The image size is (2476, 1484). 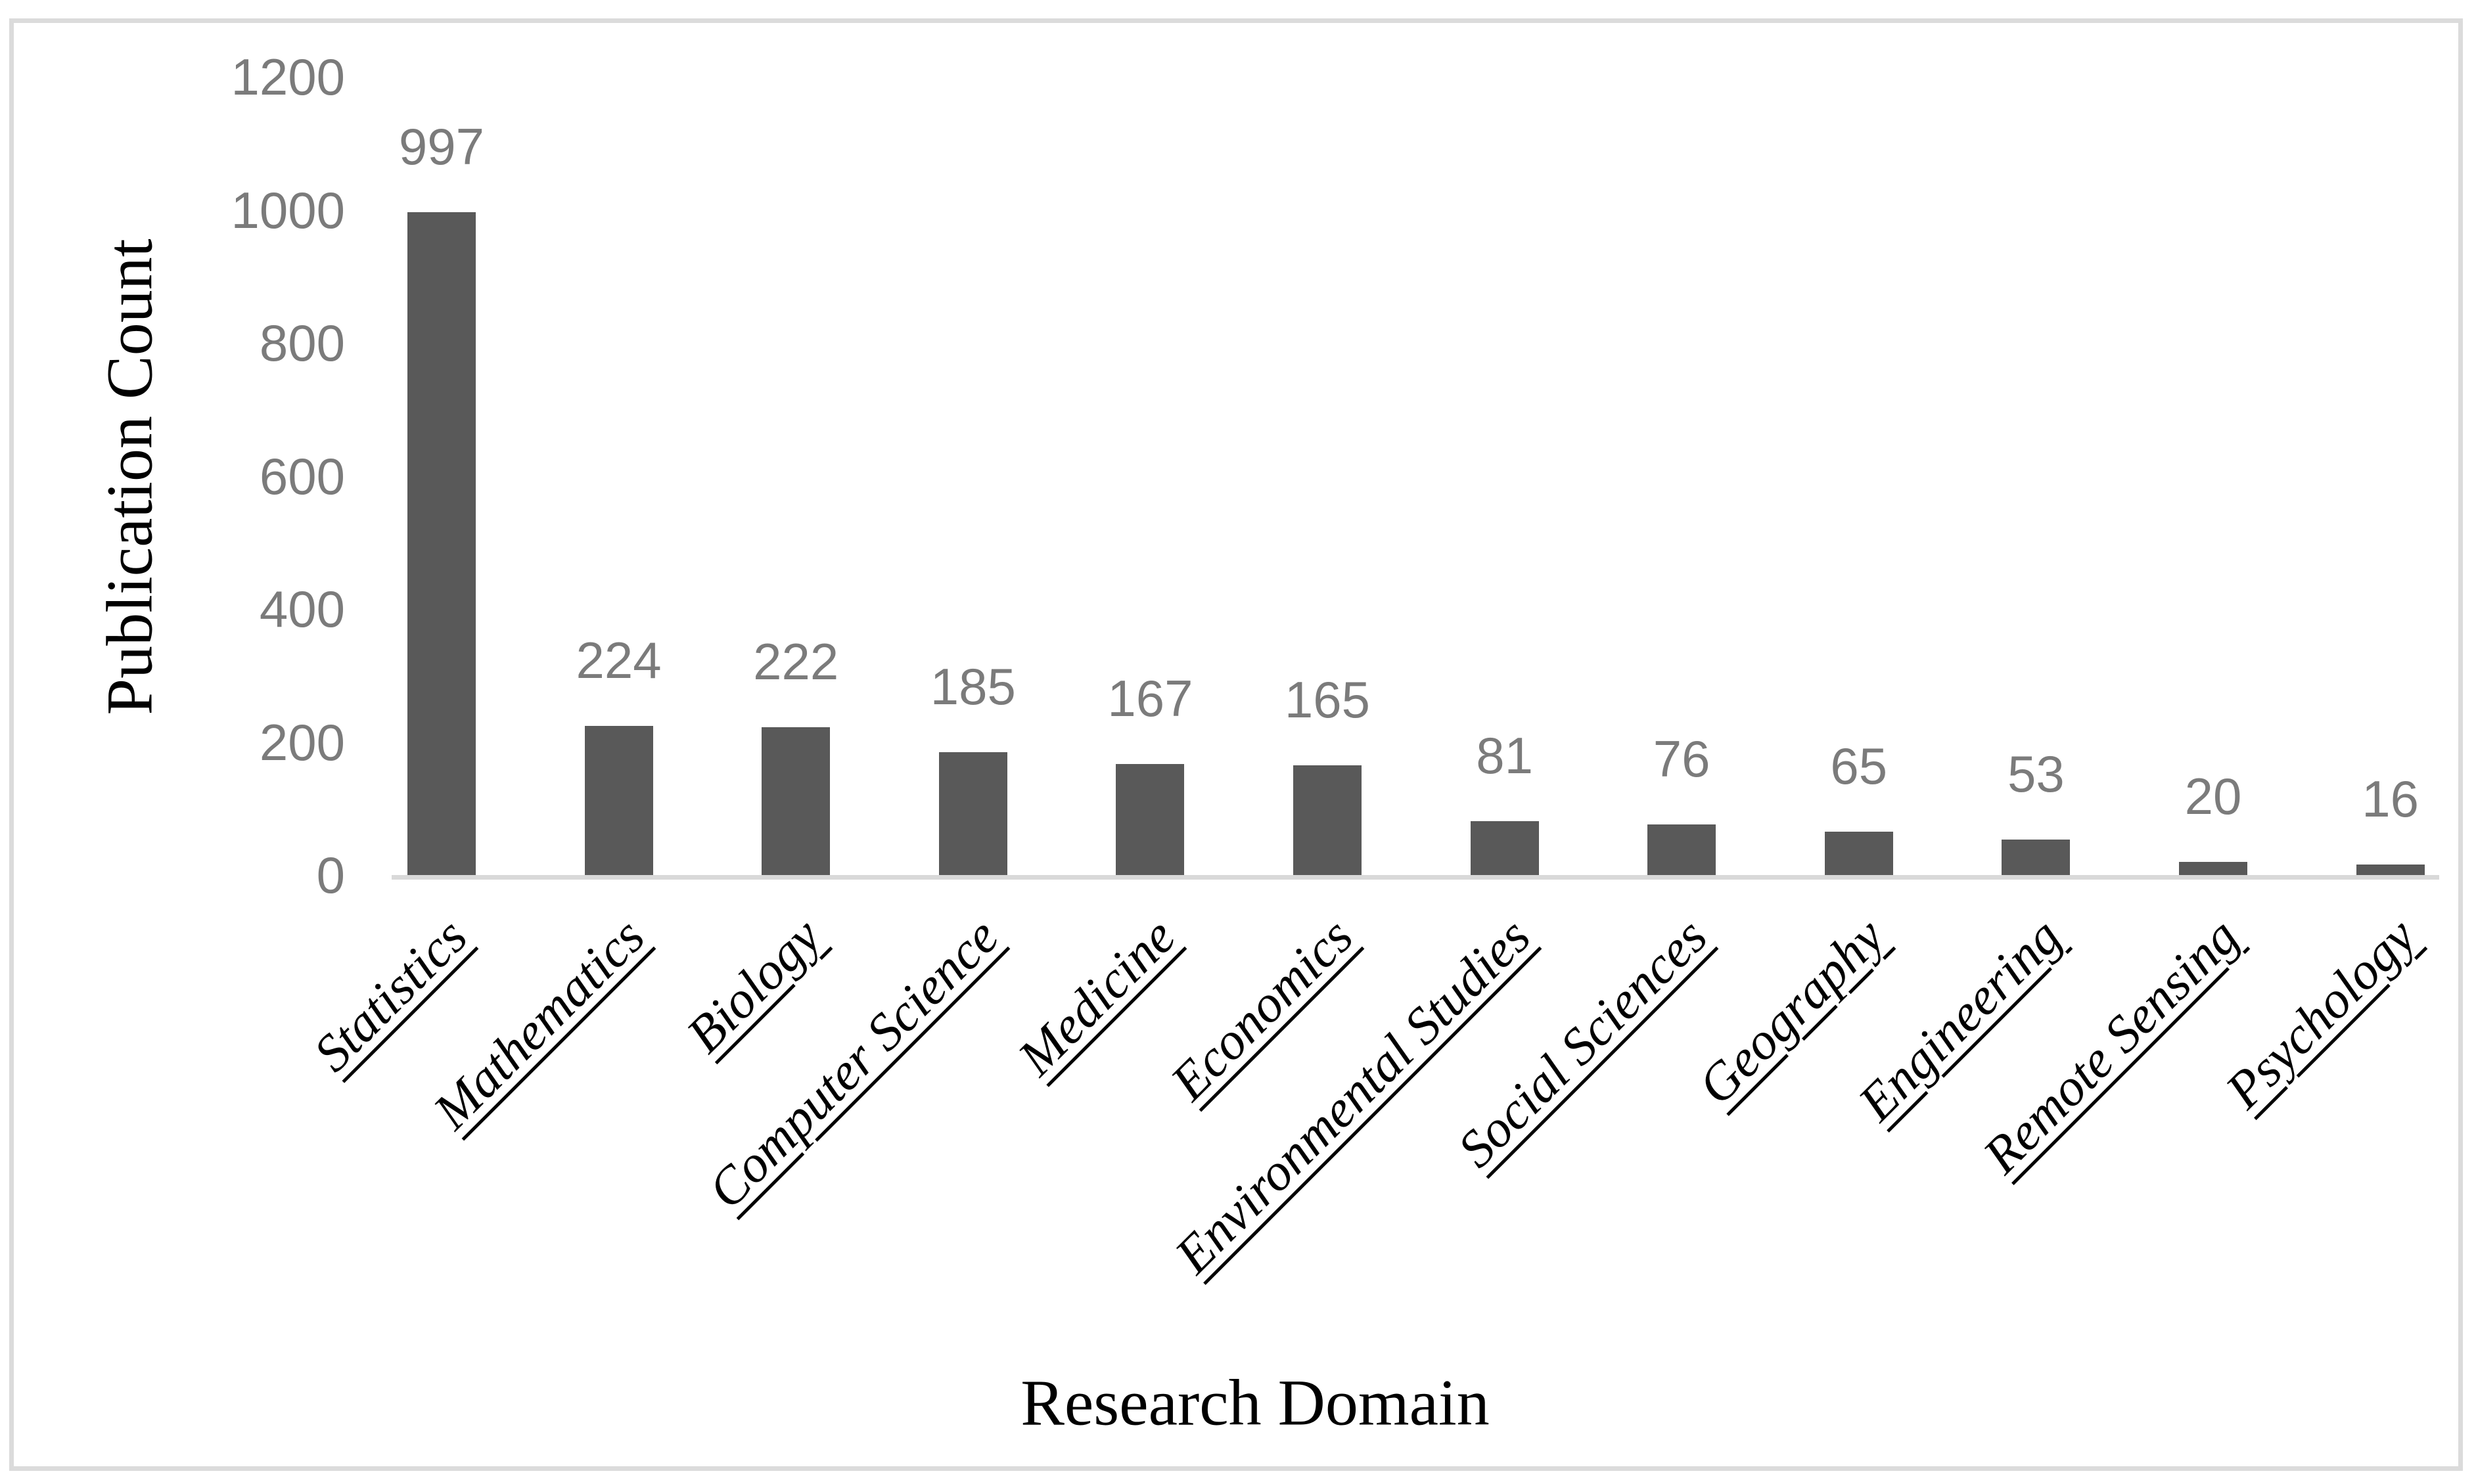 I want to click on bar-value-label: 997, so click(x=441, y=146).